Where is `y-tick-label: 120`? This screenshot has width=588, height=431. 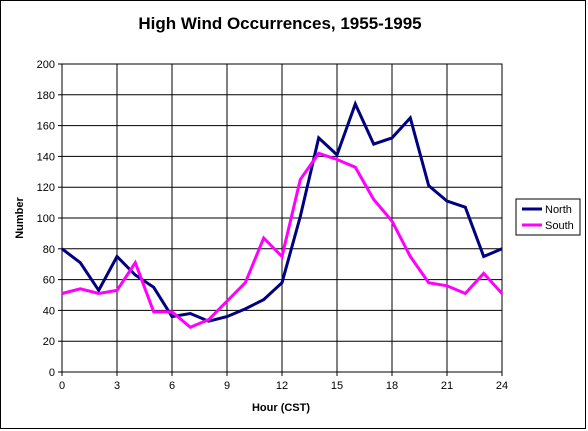
y-tick-label: 120 is located at coordinates (46, 188).